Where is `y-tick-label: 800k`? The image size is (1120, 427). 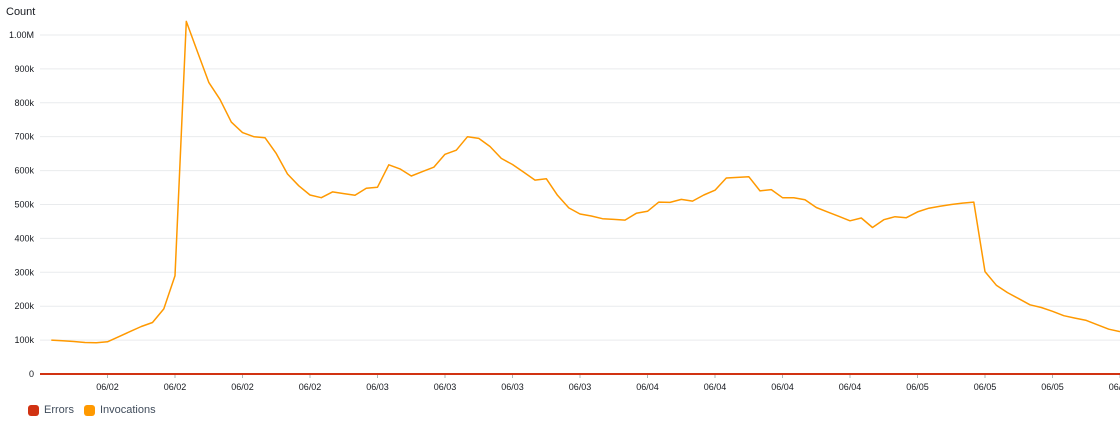
y-tick-label: 800k is located at coordinates (24, 103).